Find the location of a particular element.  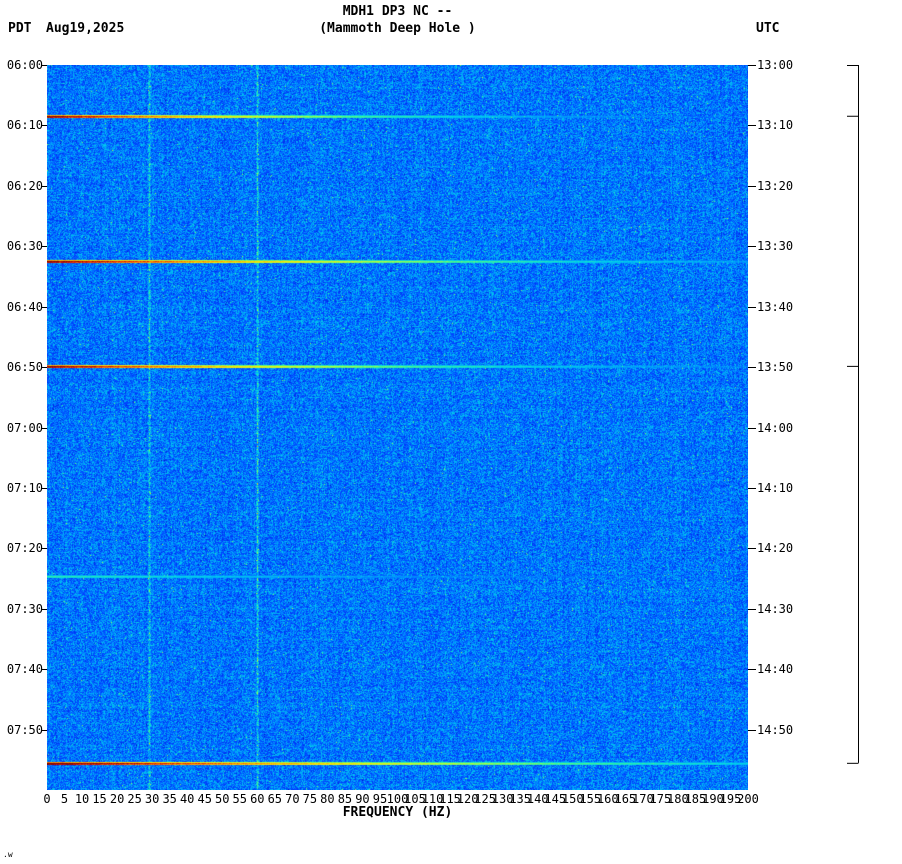

y-axis-label-left: 07:50 is located at coordinates (24, 729).